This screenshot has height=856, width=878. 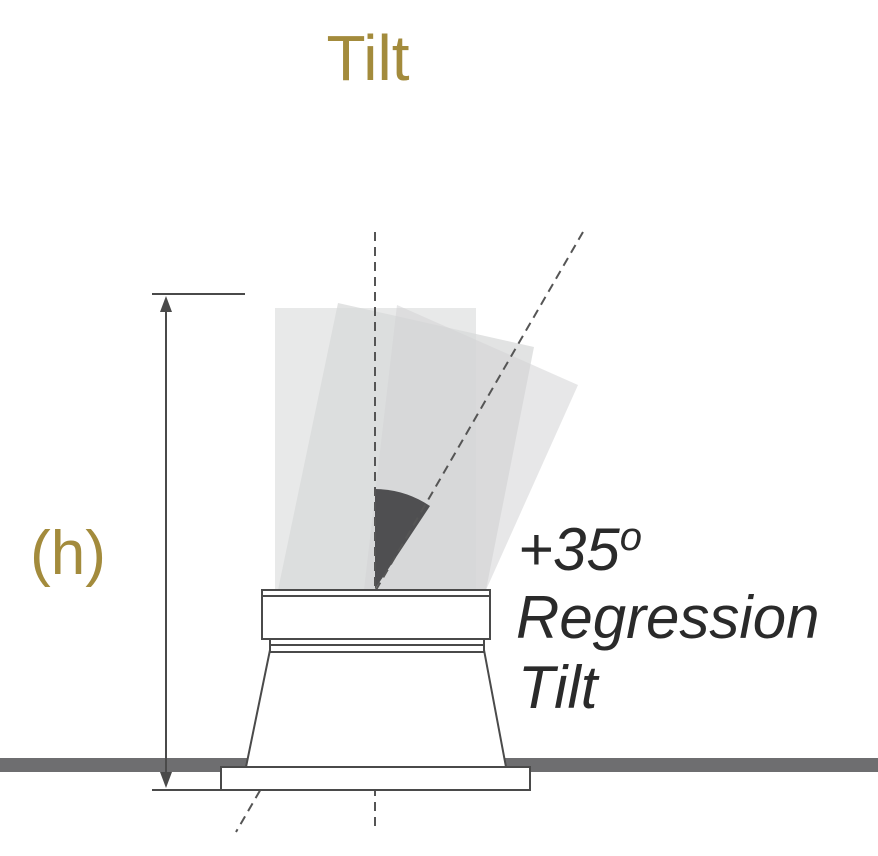 I want to click on dimension-arrow-bottom, so click(x=166, y=780).